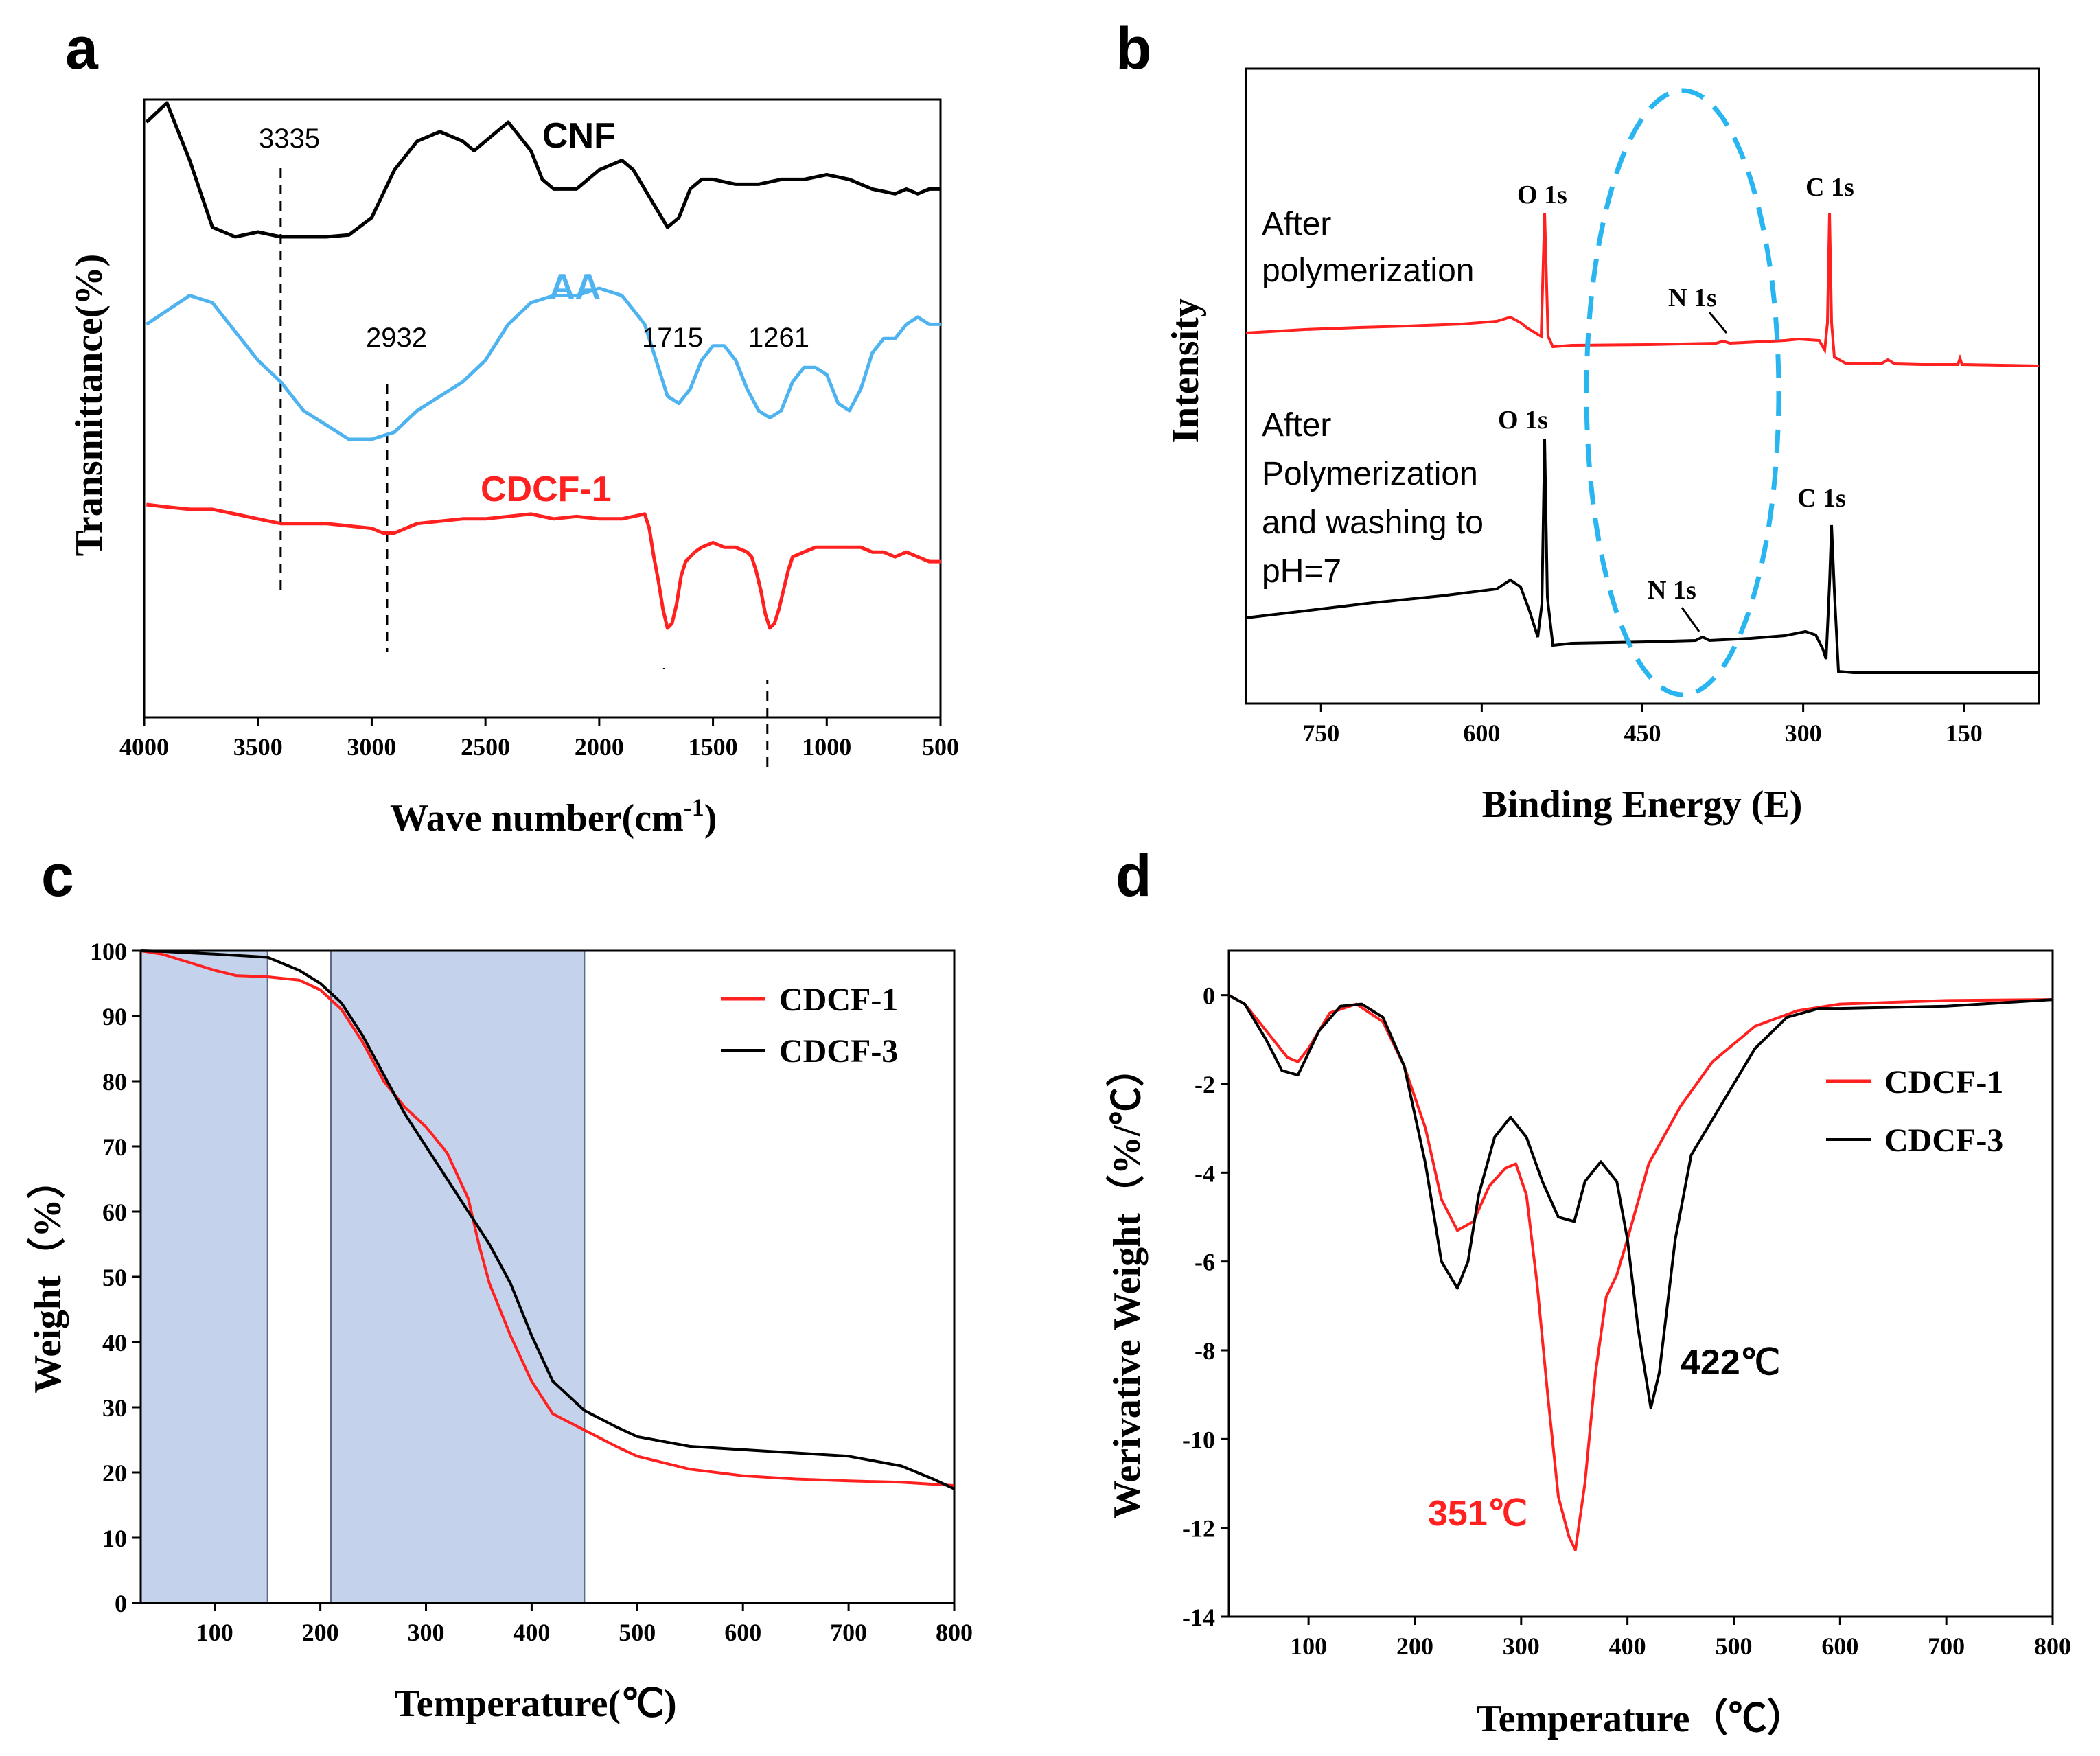 The image size is (2100, 1756). Describe the element at coordinates (115, 1147) in the screenshot. I see `panel-c-y-tick-label: 70` at that location.